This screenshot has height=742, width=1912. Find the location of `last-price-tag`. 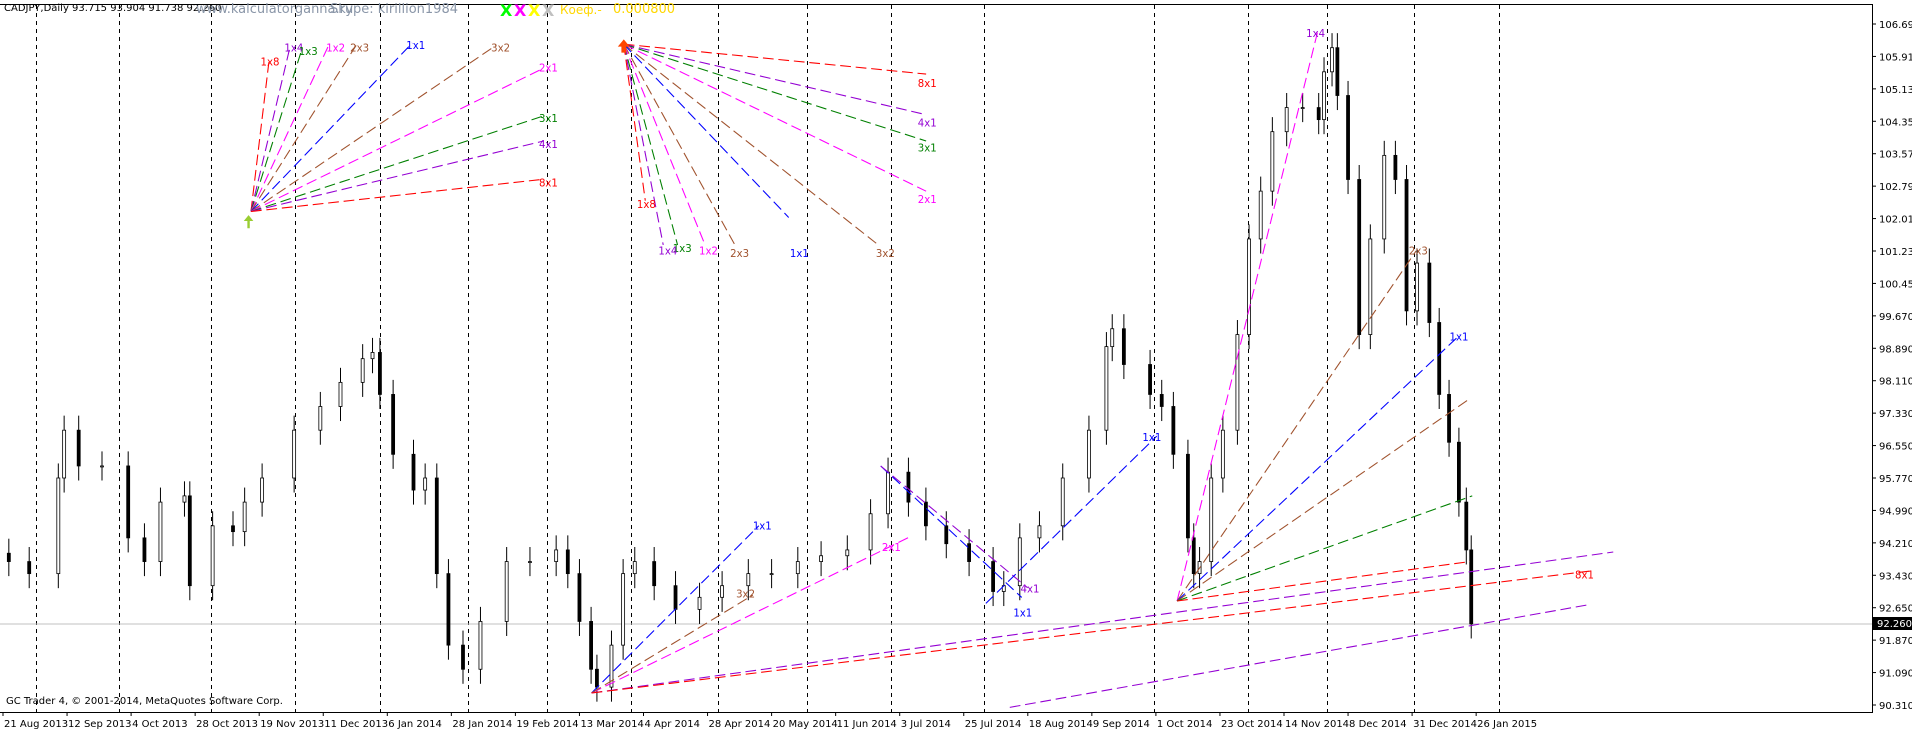

last-price-tag is located at coordinates (1892, 623).